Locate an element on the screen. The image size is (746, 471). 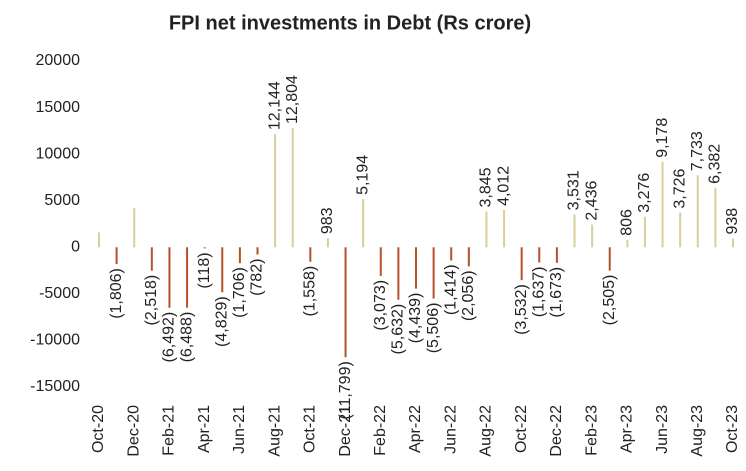
data-label: (2,056) is located at coordinates (468, 295).